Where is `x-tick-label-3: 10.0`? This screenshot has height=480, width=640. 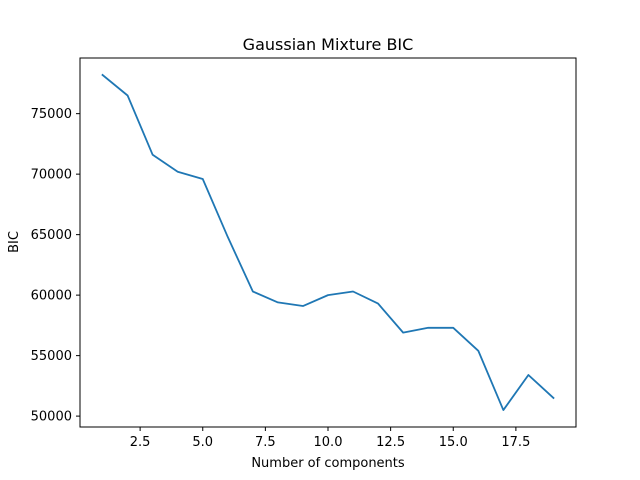
x-tick-label-3: 10.0 is located at coordinates (328, 442).